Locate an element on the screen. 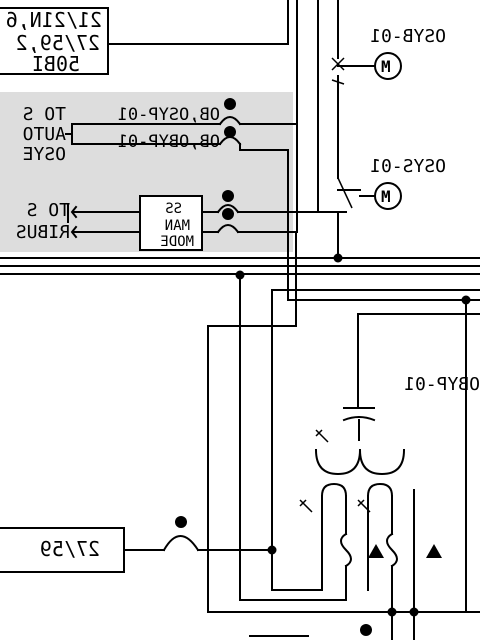 The image size is (480, 640). auto-left-label: AUTO is located at coordinates (44, 134).